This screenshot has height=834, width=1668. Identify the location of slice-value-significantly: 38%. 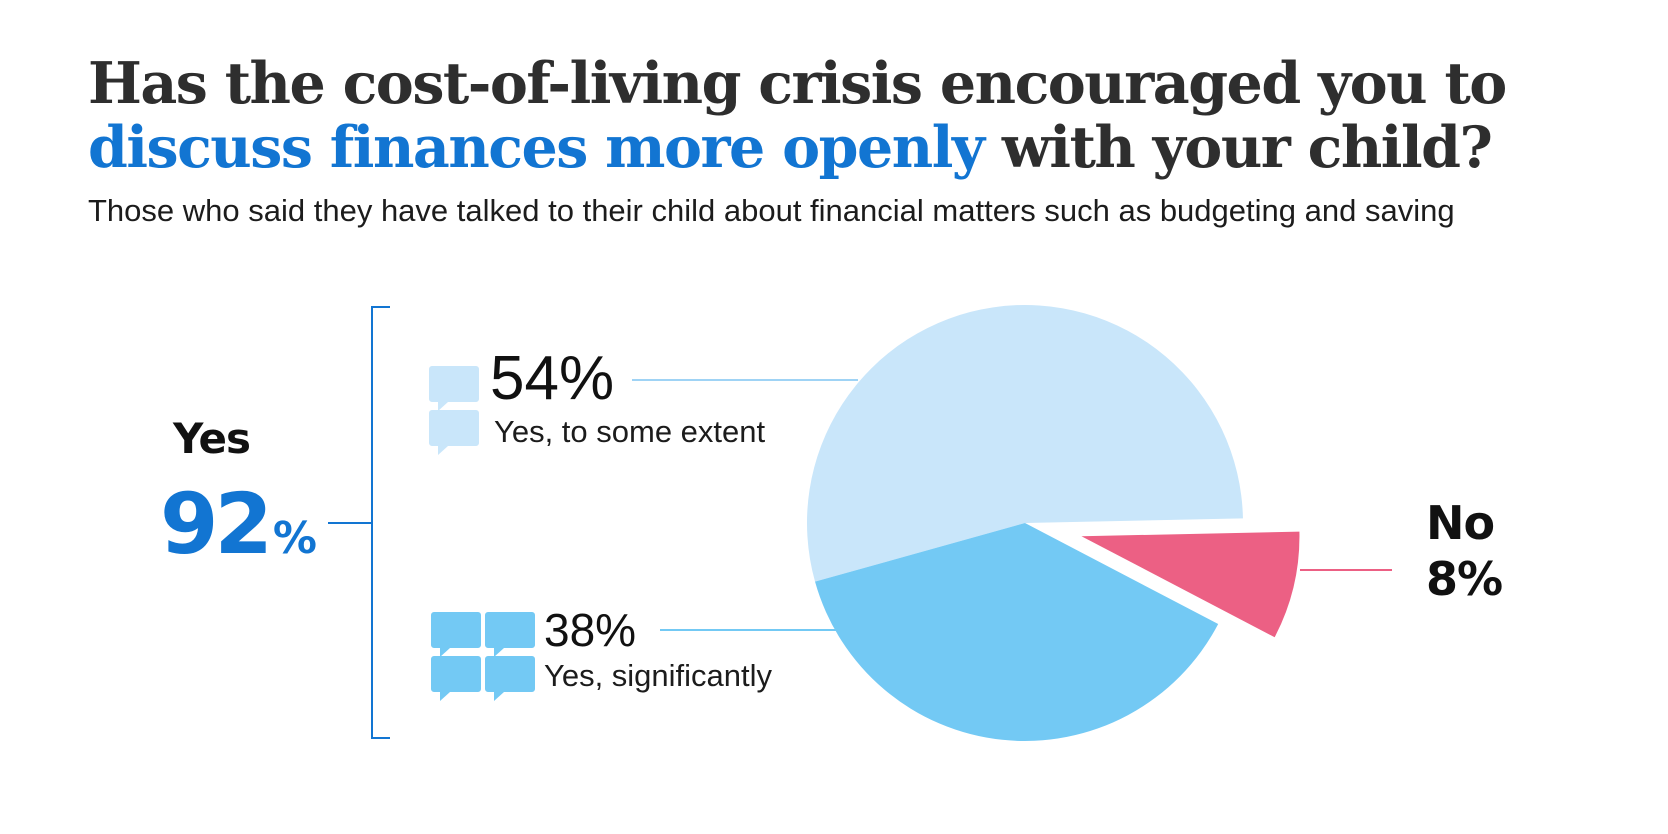
(590, 630).